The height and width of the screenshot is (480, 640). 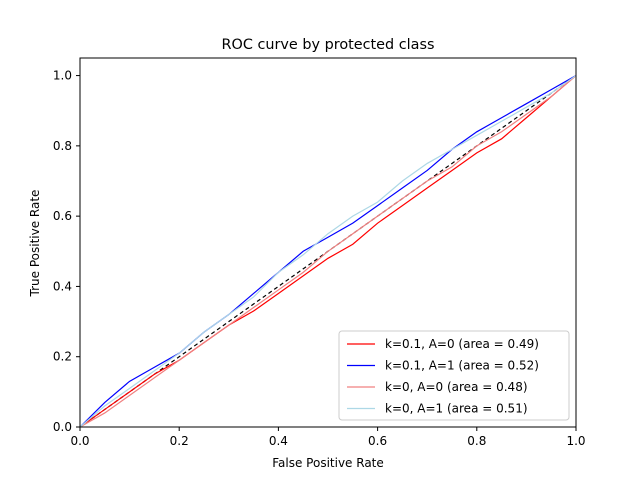 What do you see at coordinates (62, 76) in the screenshot?
I see `y-tick-label: 1.0` at bounding box center [62, 76].